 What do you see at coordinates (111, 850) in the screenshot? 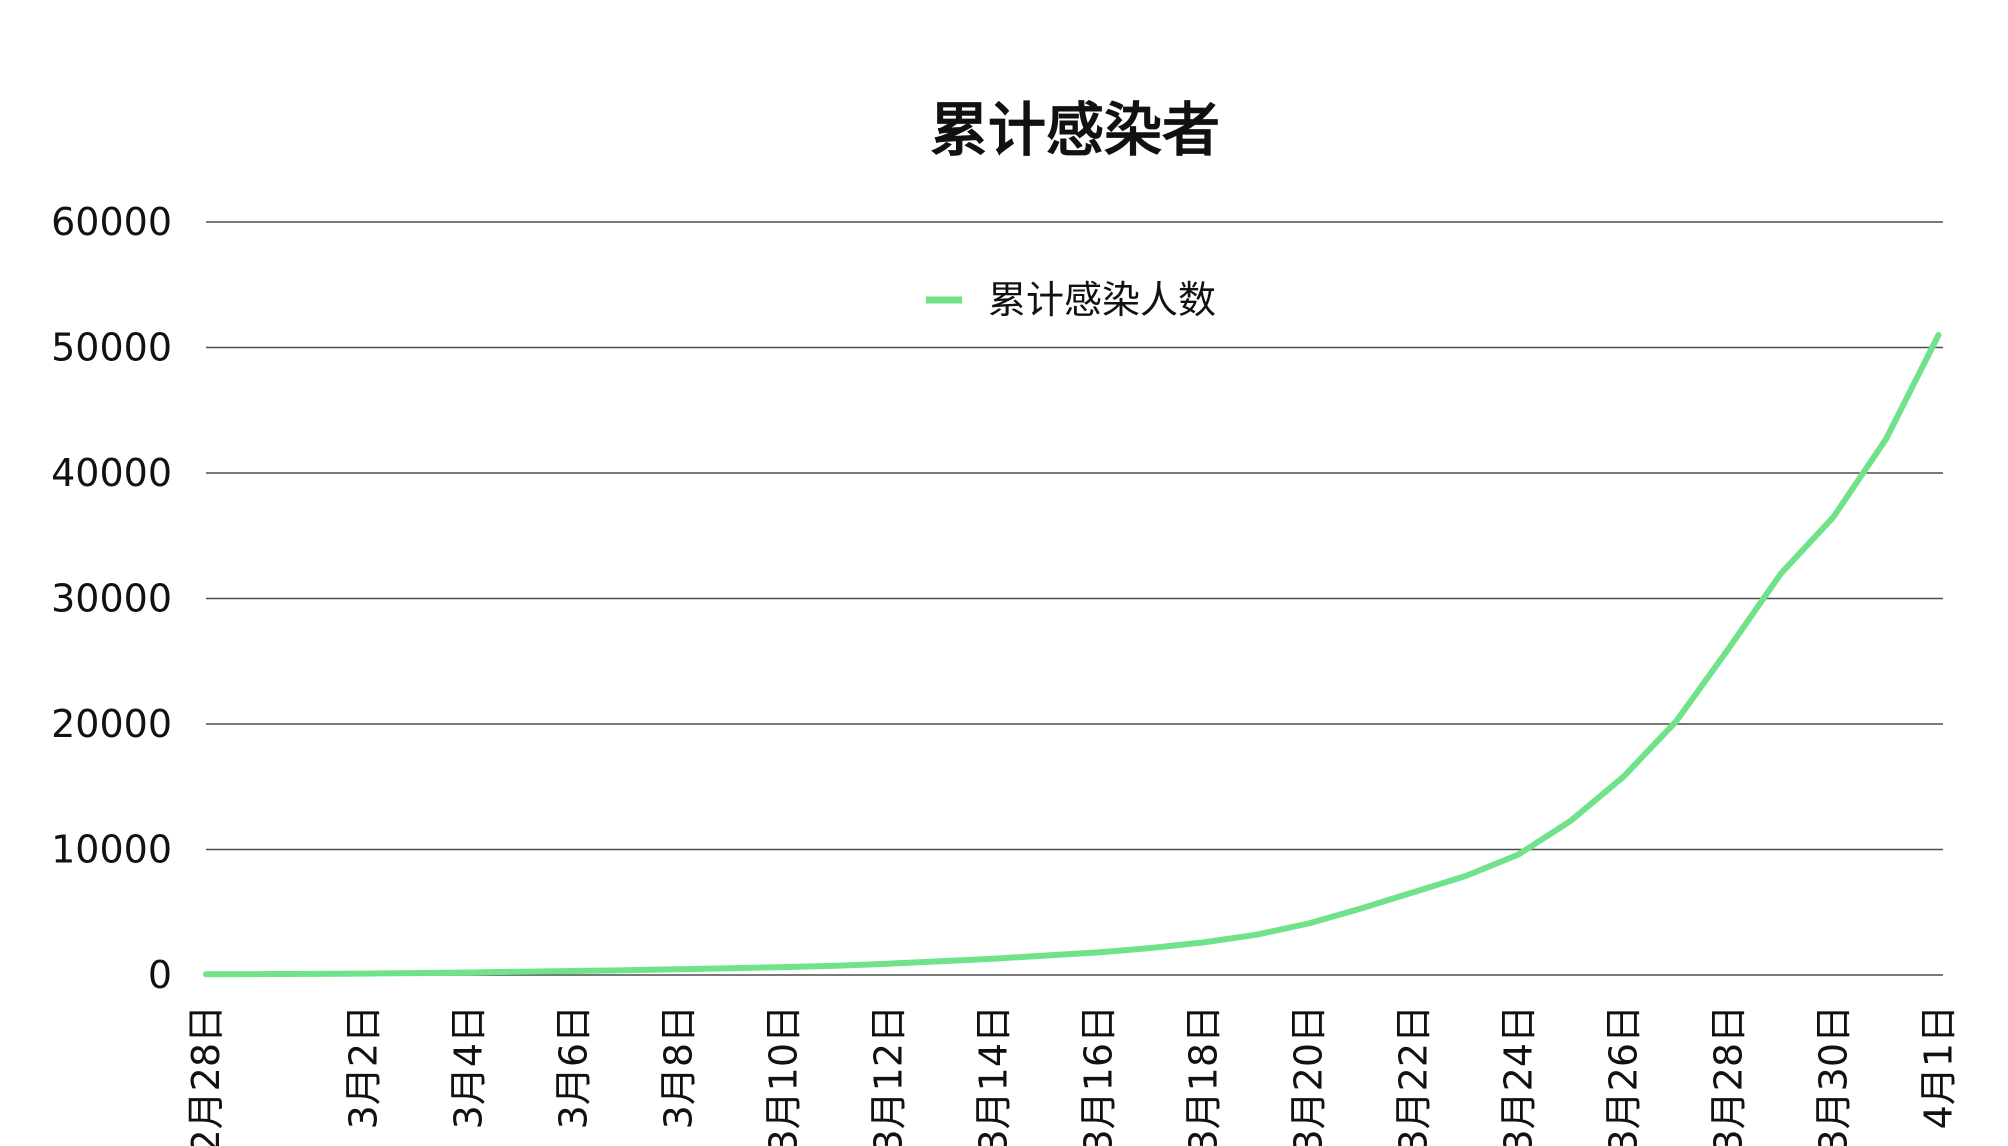
I see `y-tick-label: 10000` at bounding box center [111, 850].